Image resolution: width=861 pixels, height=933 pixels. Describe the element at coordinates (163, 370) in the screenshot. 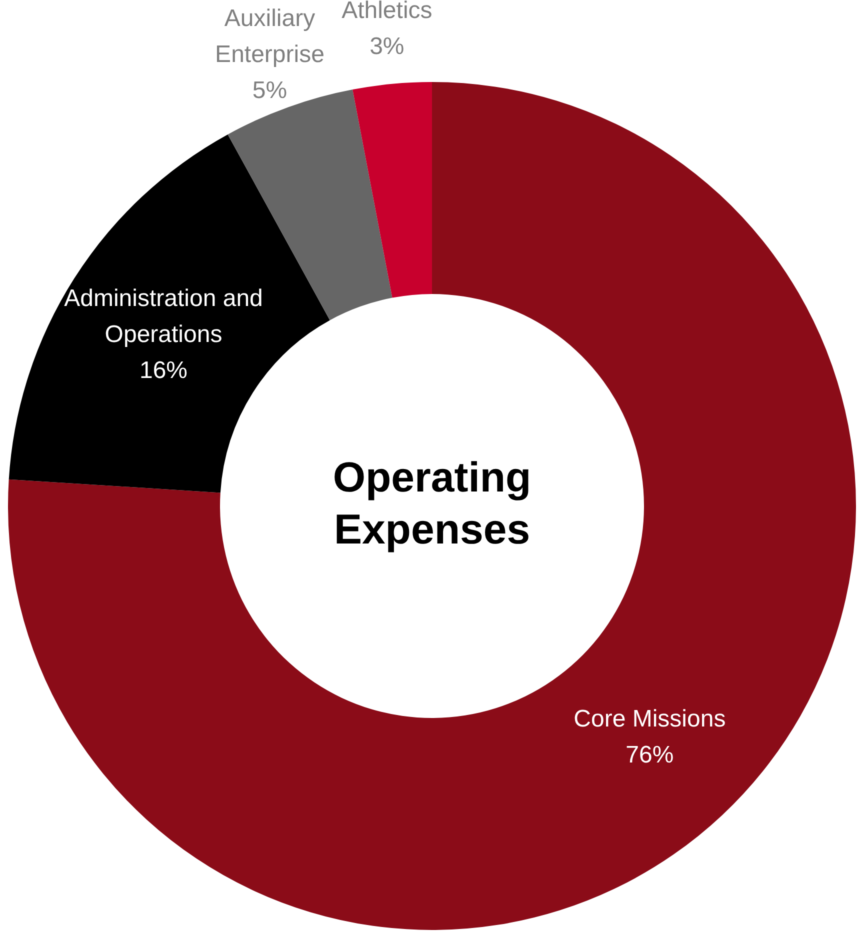

I see `data-label: 16%` at that location.